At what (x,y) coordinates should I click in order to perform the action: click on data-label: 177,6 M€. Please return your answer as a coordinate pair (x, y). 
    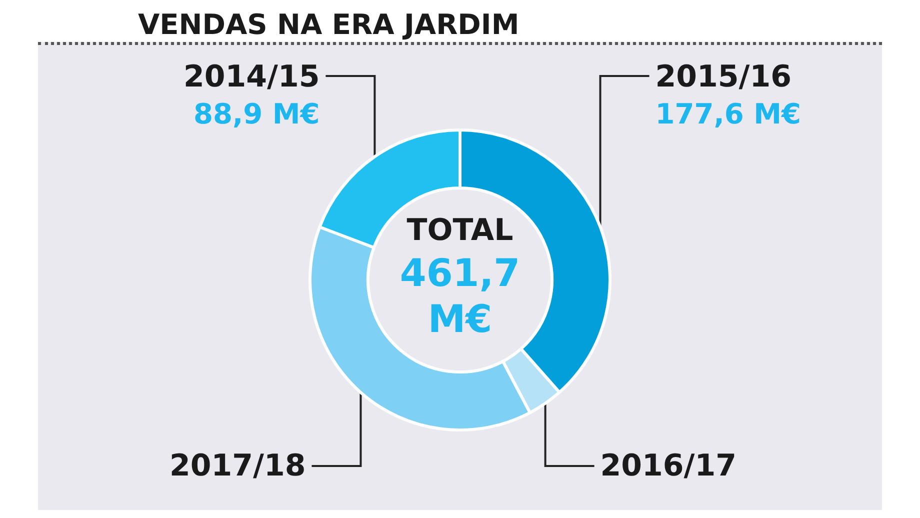
    Looking at the image, I should click on (728, 114).